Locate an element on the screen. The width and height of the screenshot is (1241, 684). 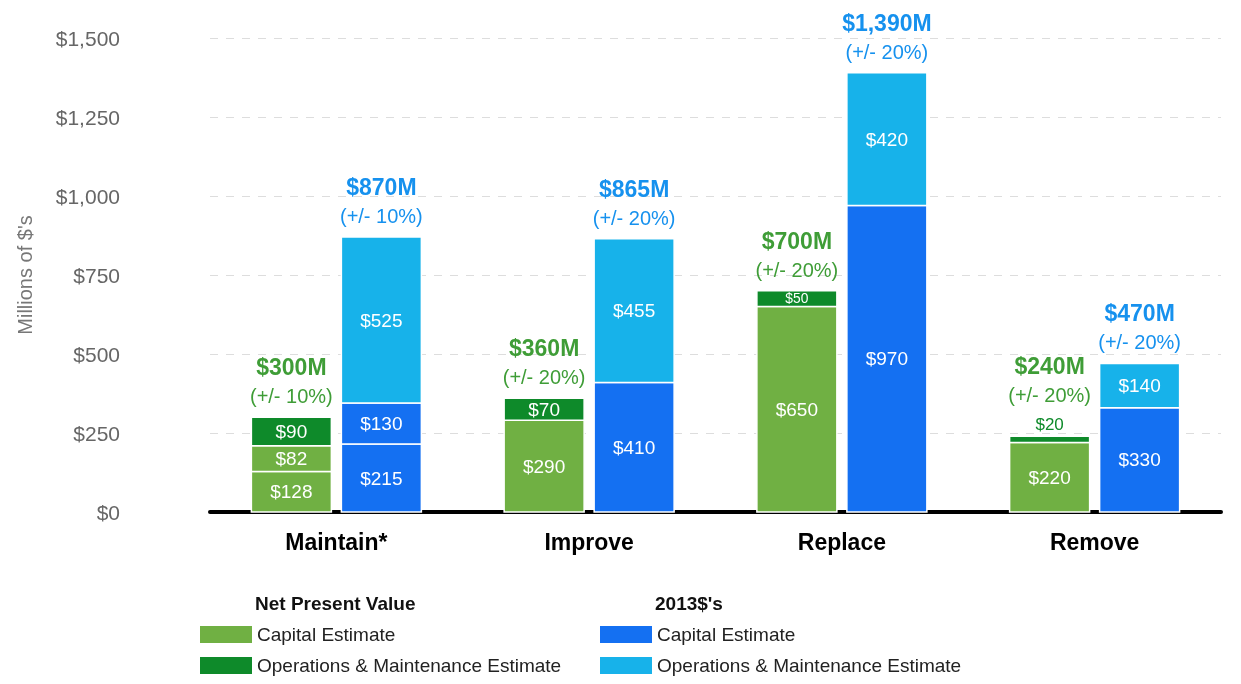
data-label: $90 is located at coordinates (291, 431).